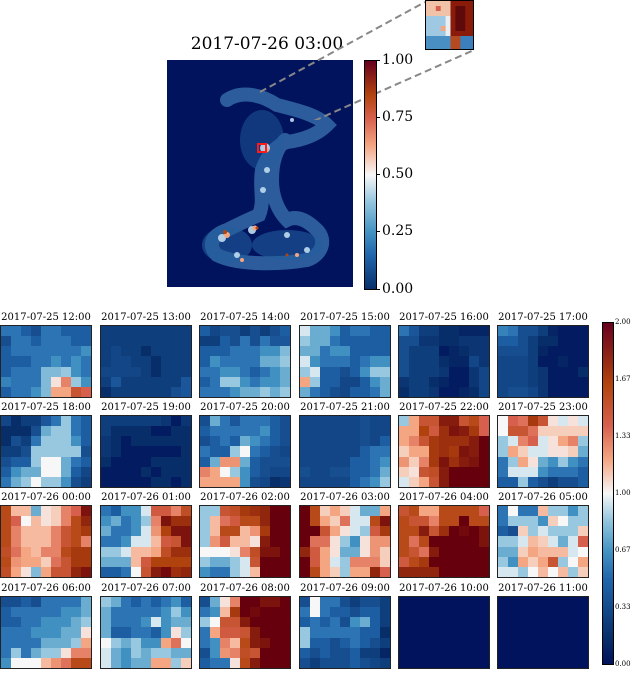 The height and width of the screenshot is (677, 640). Describe the element at coordinates (46, 497) in the screenshot. I see `tile-title: 2017-07-26 00:00` at that location.